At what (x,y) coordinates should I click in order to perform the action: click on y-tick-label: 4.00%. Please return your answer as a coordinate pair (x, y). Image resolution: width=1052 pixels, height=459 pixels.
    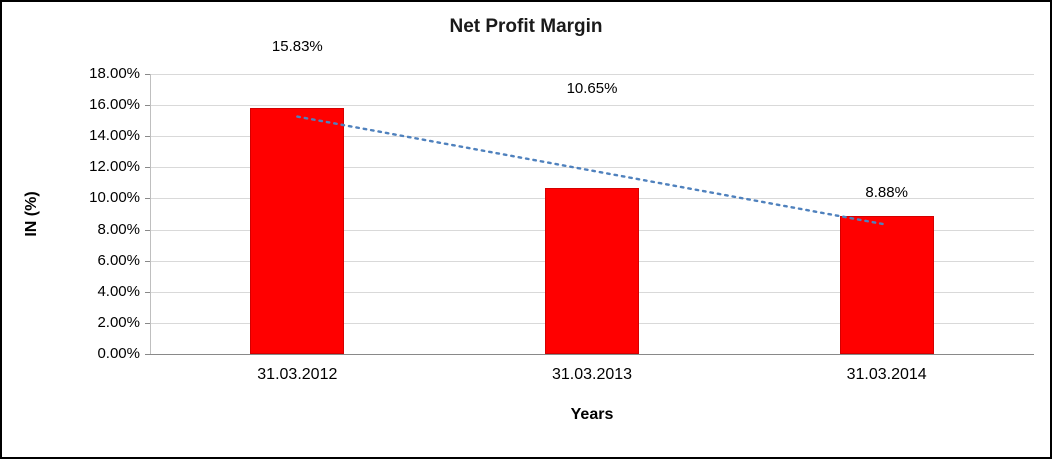
    Looking at the image, I should click on (118, 291).